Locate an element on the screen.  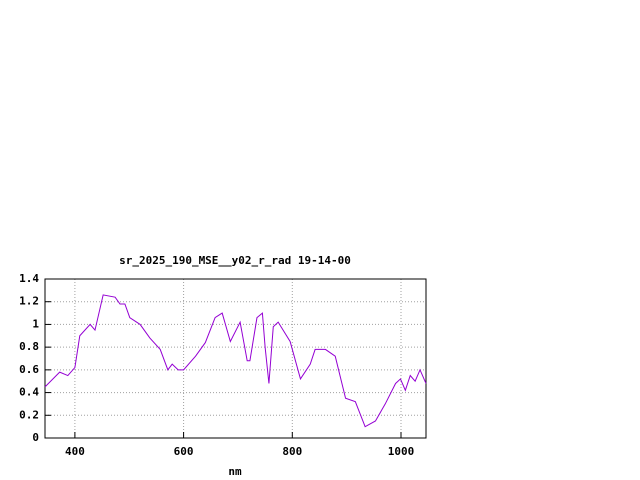
y-tick-label: 1.4 is located at coordinates (29, 278).